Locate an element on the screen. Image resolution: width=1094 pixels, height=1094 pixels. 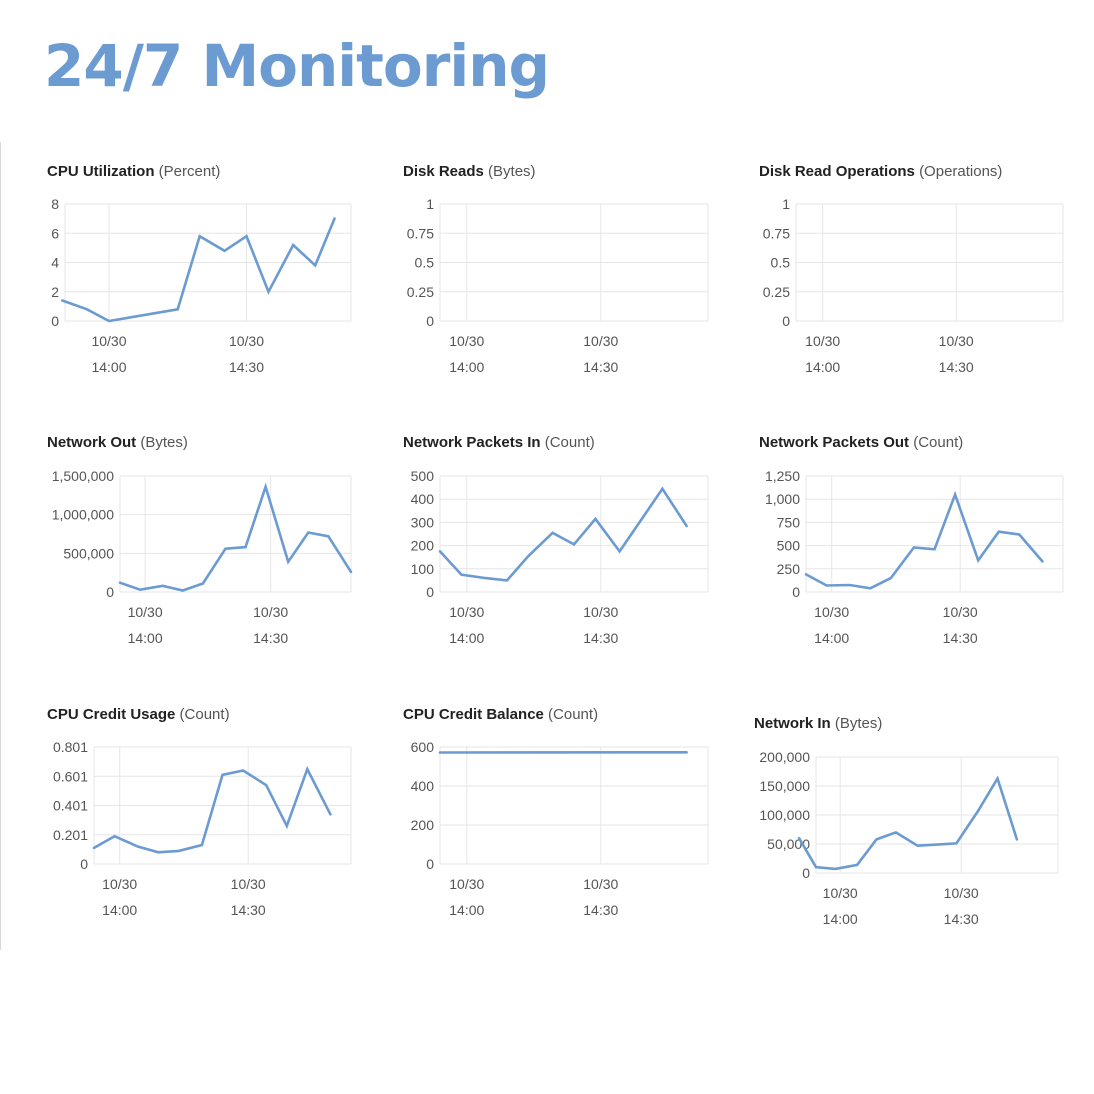
y-tick-label: 1,000 is located at coordinates (782, 499).